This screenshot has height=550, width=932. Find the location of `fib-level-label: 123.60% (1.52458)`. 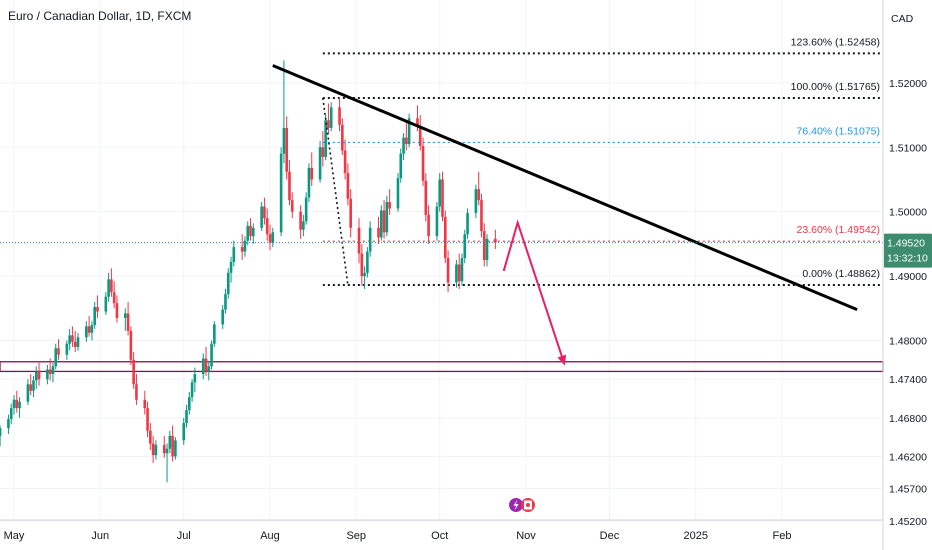

fib-level-label: 123.60% (1.52458) is located at coordinates (835, 42).